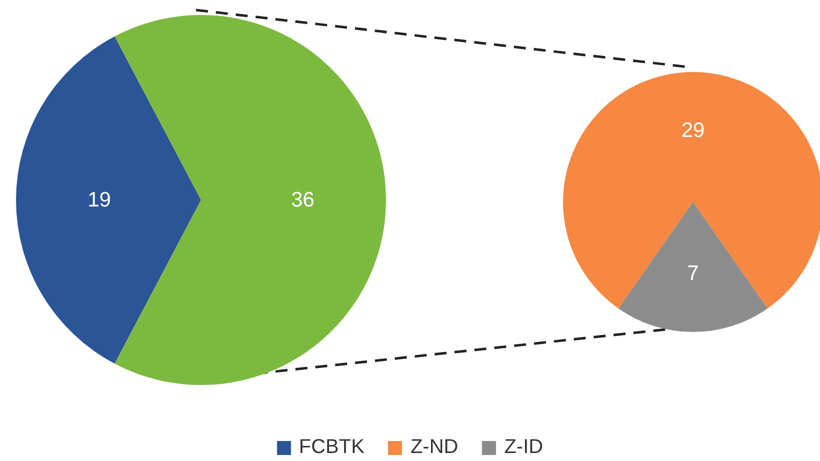  Describe the element at coordinates (693, 130) in the screenshot. I see `data-label: 29` at that location.